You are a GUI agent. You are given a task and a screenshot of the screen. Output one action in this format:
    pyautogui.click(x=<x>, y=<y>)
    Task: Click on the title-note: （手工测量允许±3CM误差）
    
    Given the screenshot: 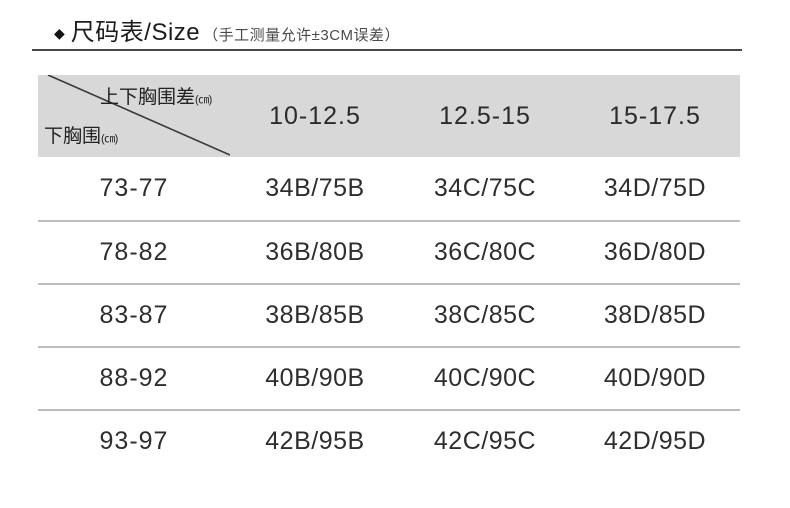 What is the action you would take?
    pyautogui.click(x=302, y=35)
    